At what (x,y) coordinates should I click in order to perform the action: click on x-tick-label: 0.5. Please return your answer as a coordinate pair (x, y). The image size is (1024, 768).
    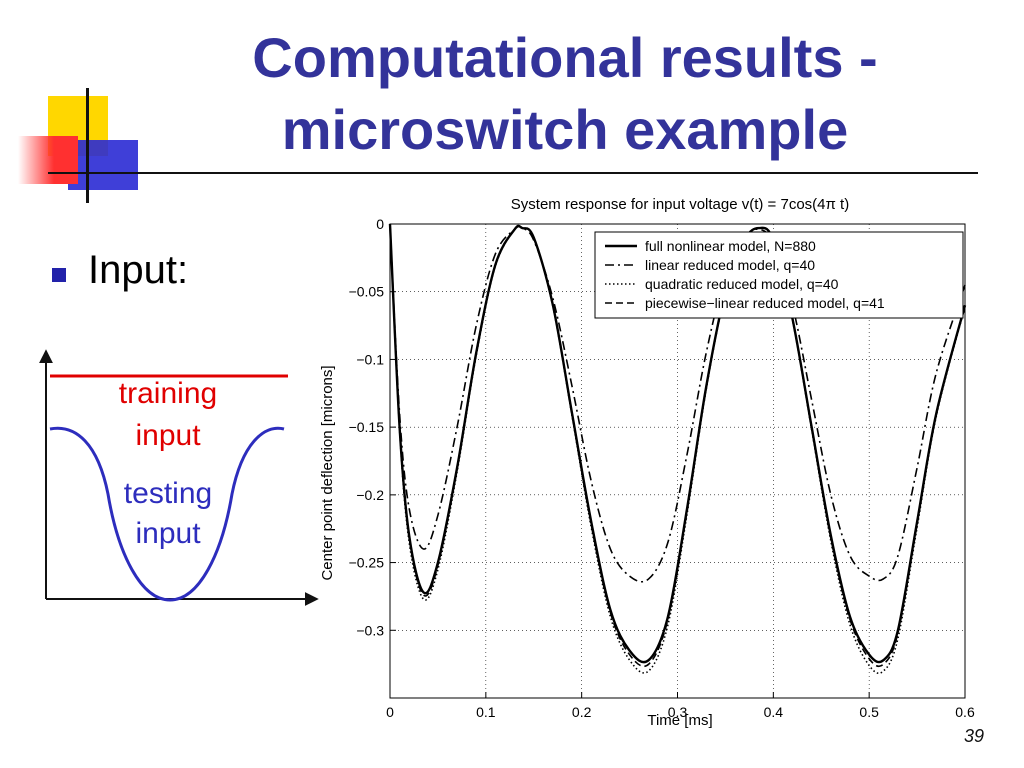
    Looking at the image, I should click on (869, 712).